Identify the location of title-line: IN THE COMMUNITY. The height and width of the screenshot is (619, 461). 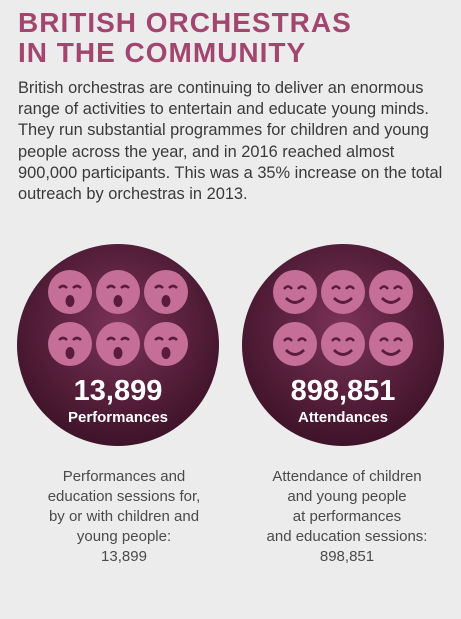
(162, 52).